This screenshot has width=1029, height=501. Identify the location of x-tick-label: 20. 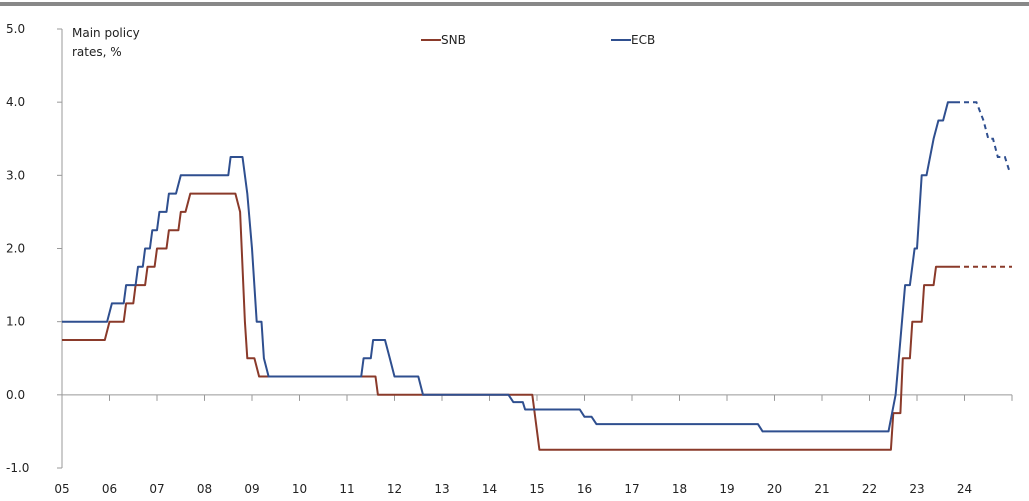
(774, 489).